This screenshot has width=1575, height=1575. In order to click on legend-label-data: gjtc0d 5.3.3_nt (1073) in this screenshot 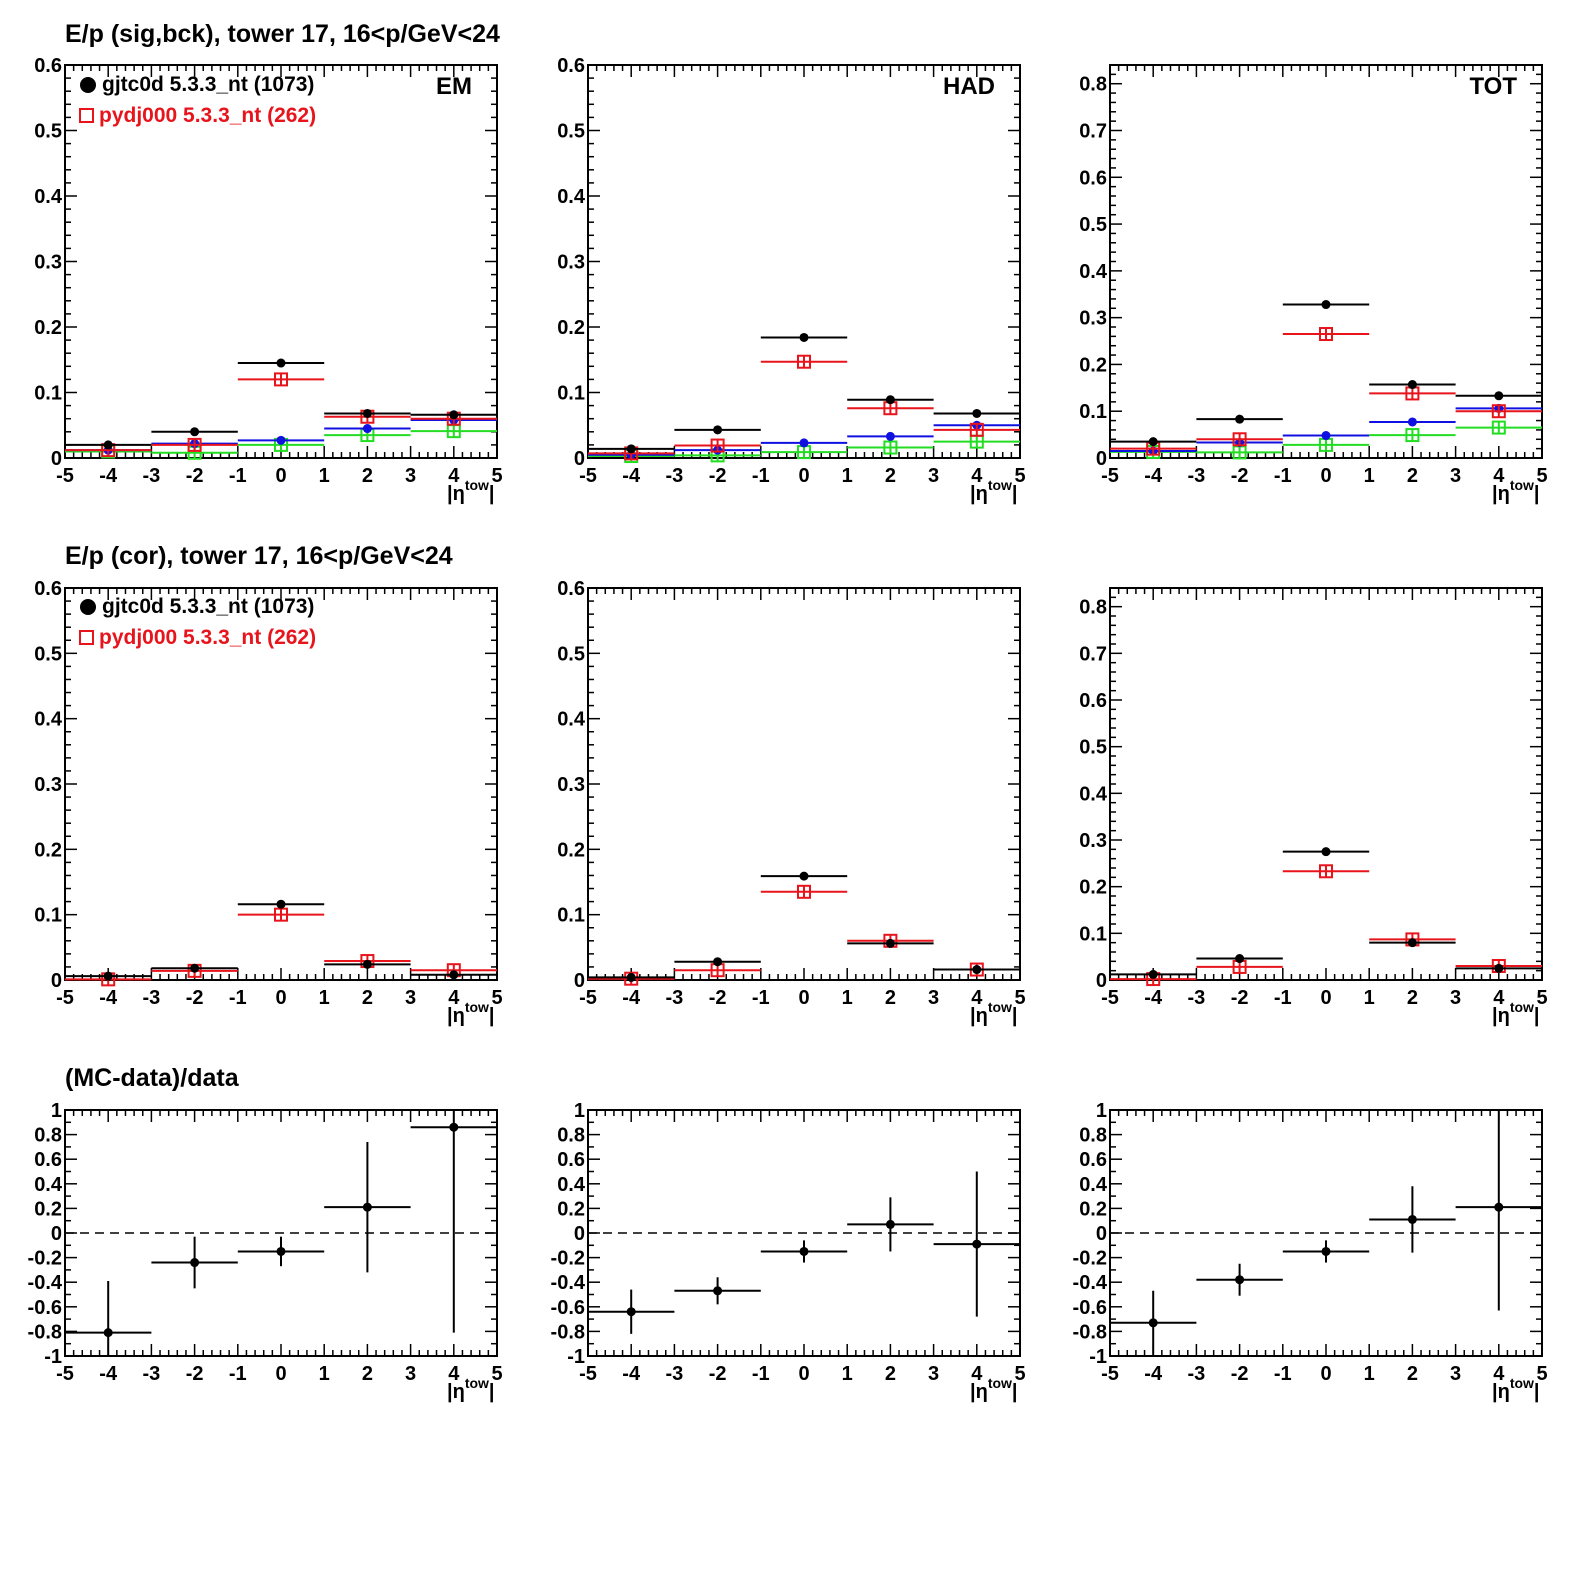, I will do `click(208, 606)`.